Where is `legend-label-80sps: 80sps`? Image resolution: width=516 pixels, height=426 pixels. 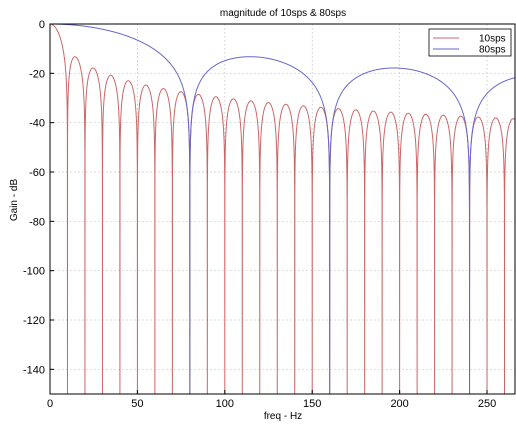
legend-label-80sps: 80sps is located at coordinates (492, 50).